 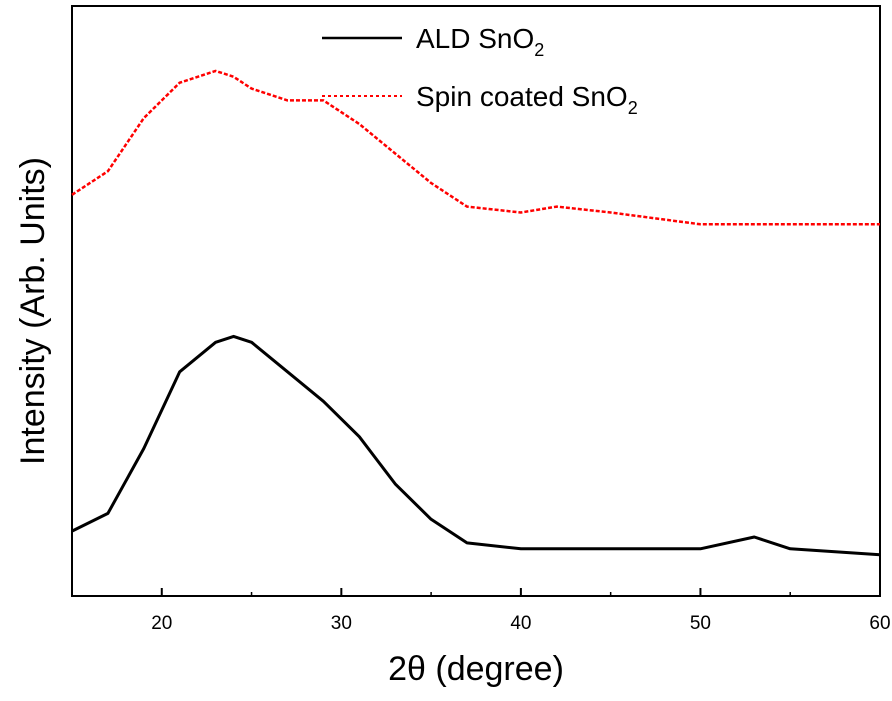 What do you see at coordinates (33, 311) in the screenshot?
I see `y-axis-title: Intensity (Arb. Units)` at bounding box center [33, 311].